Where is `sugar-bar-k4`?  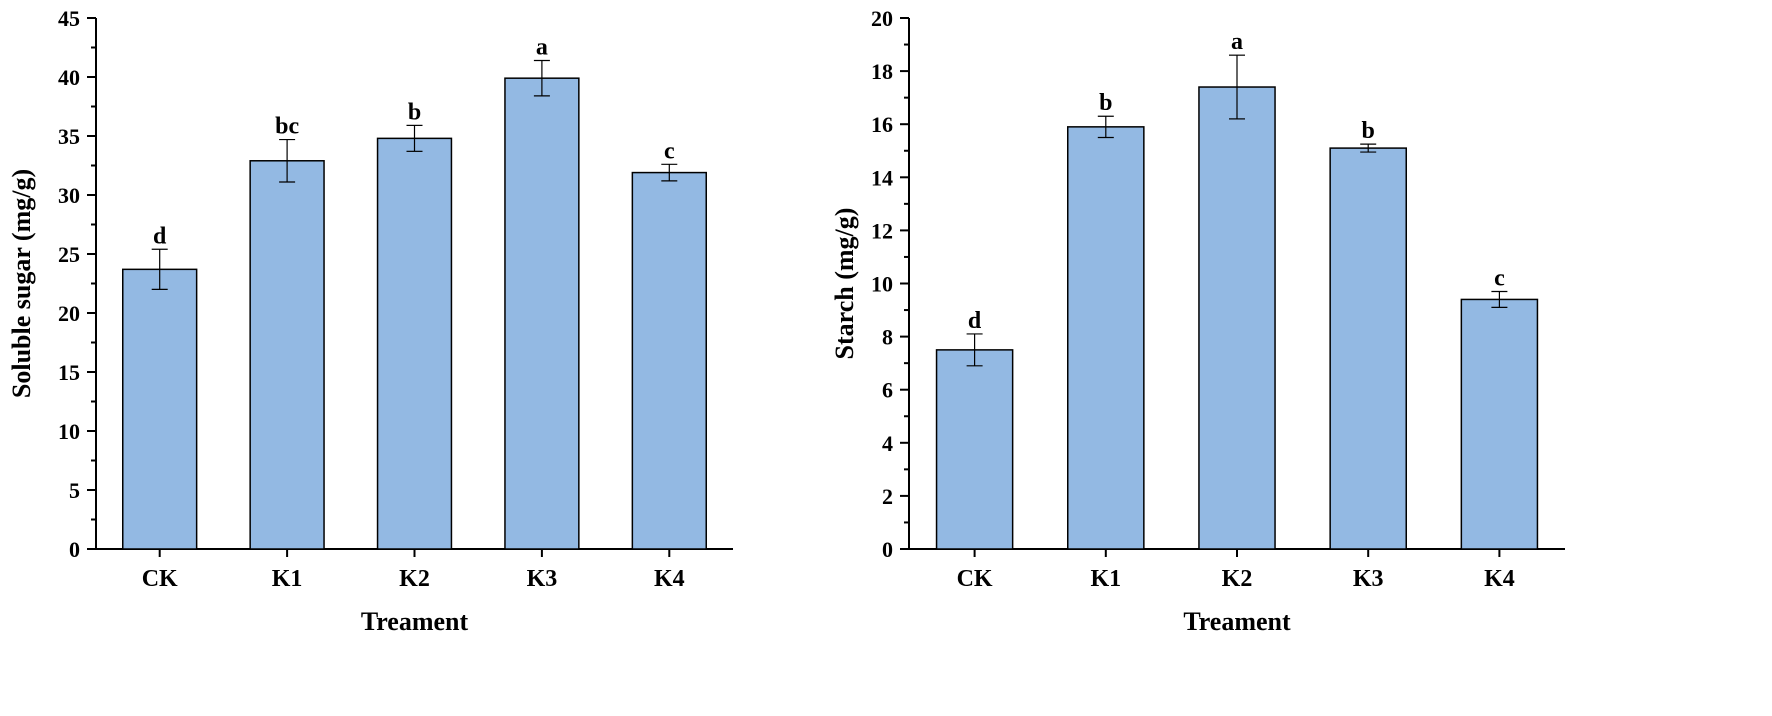 sugar-bar-k4 is located at coordinates (669, 360).